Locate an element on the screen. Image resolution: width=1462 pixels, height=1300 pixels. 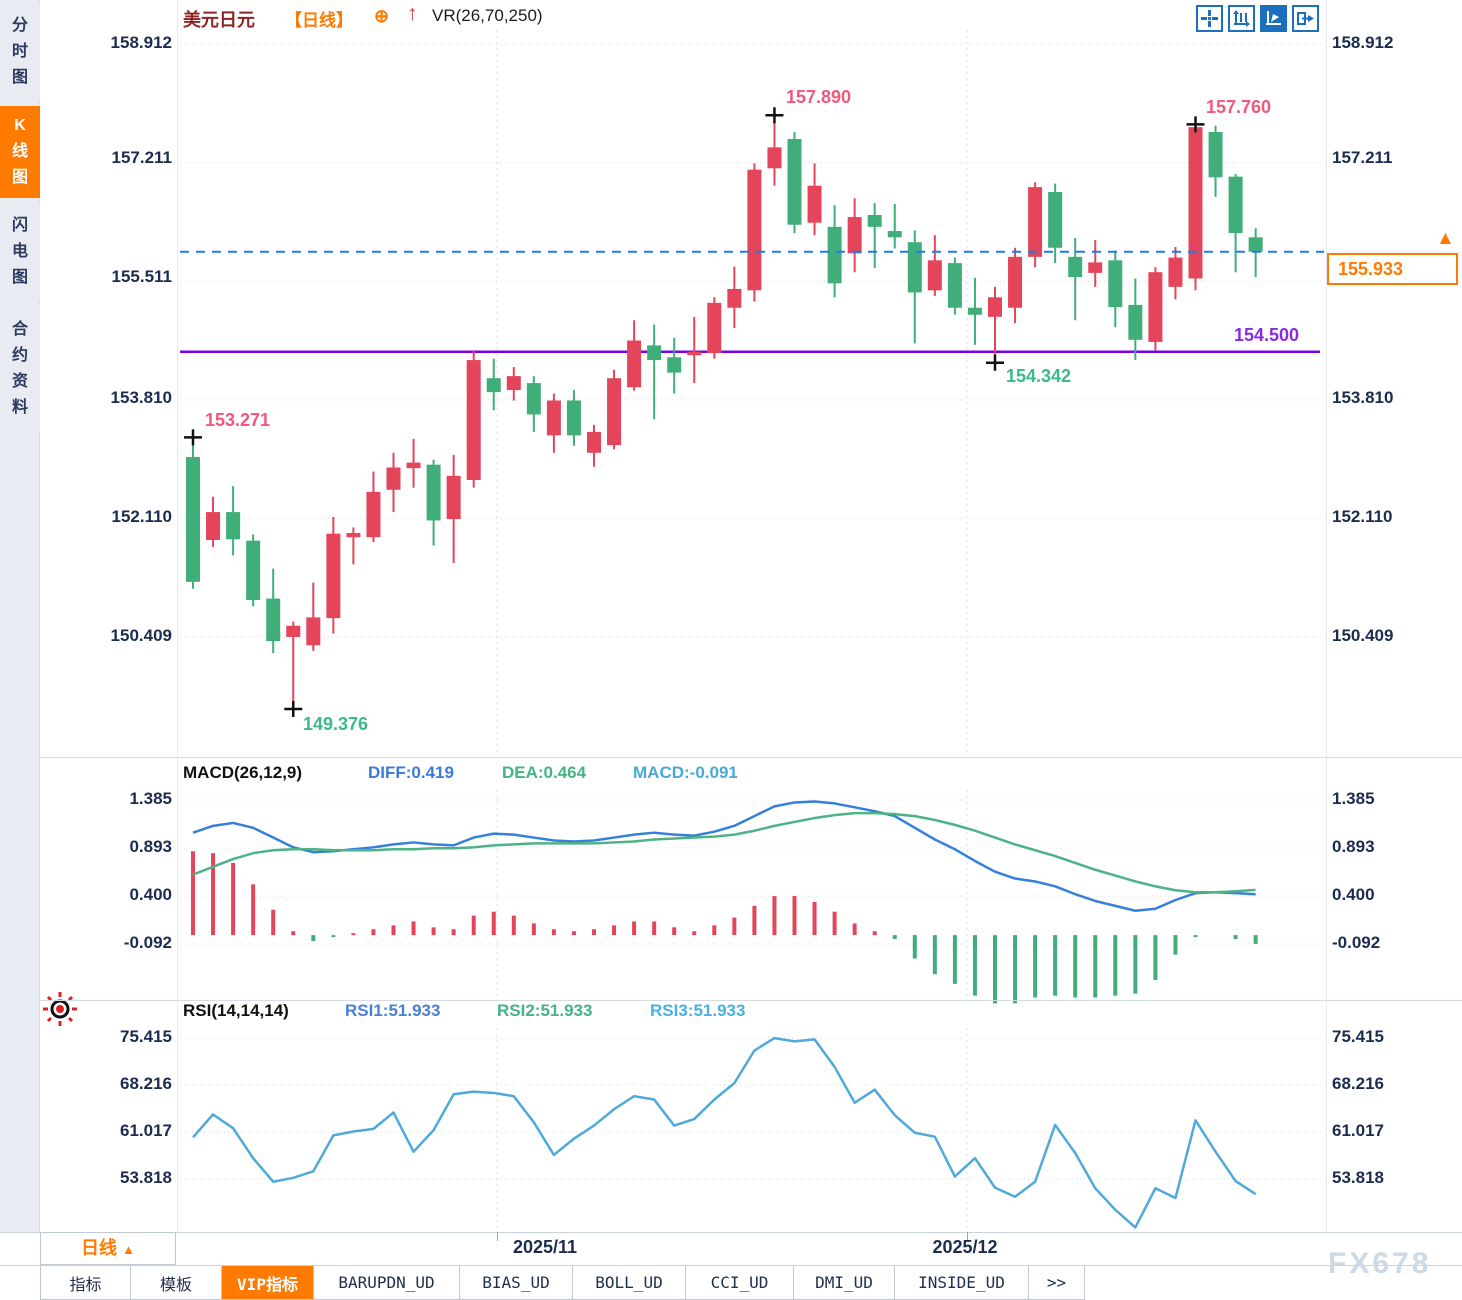
sidebar-item-lightning-chart: 闪电图 is located at coordinates (20, 252).